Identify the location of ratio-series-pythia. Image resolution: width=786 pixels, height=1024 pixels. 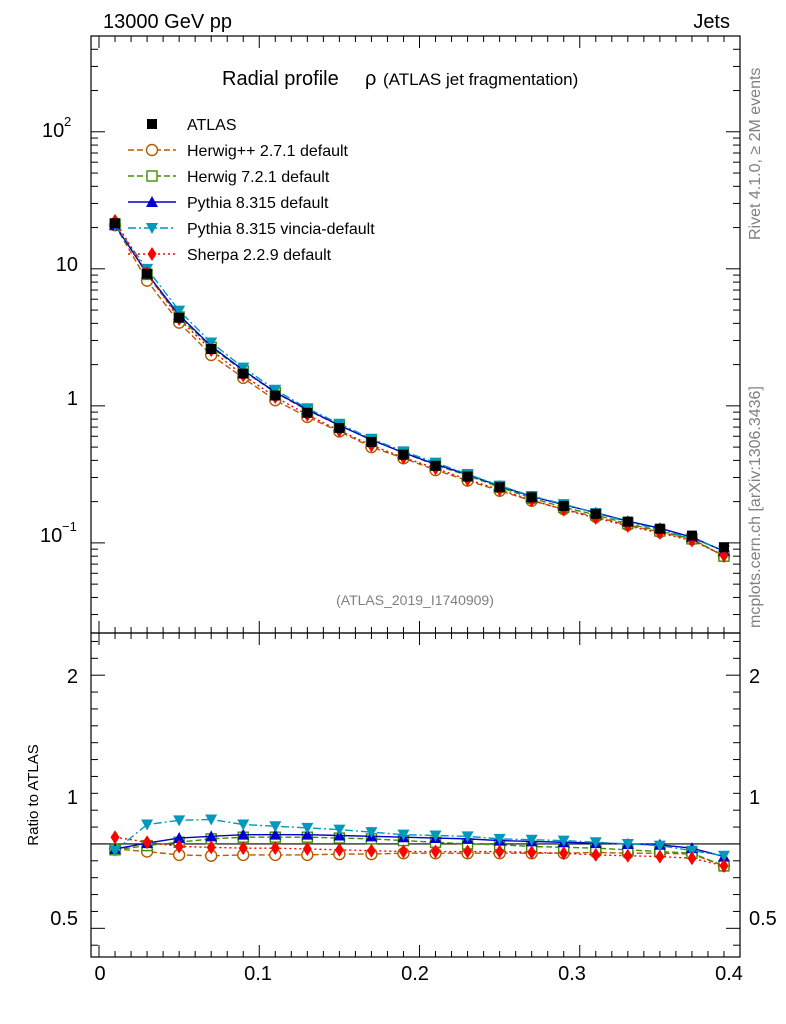
(419, 845).